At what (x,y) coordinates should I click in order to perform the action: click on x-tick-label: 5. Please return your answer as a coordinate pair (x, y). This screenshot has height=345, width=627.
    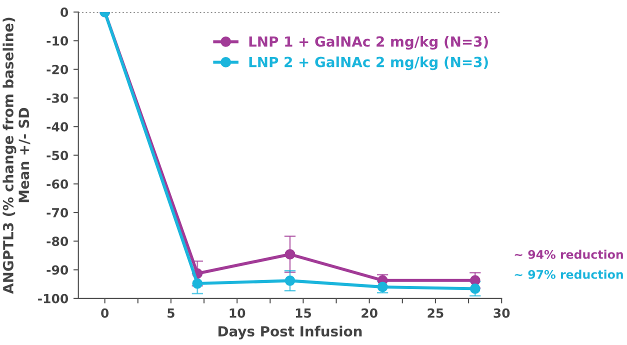
    Looking at the image, I should click on (171, 313).